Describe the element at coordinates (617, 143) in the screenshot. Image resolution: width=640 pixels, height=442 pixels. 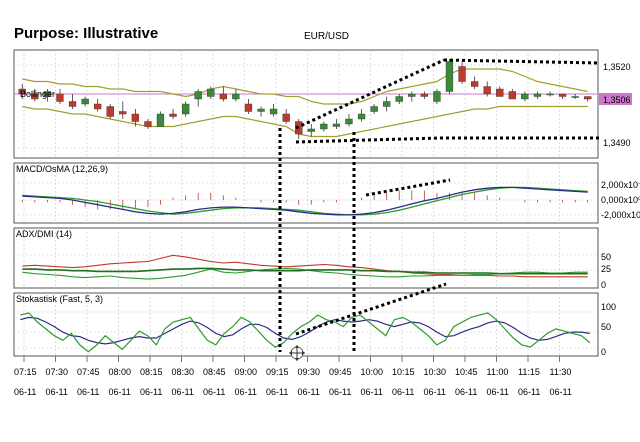
I see `price-tick-lower: 1,3490` at that location.